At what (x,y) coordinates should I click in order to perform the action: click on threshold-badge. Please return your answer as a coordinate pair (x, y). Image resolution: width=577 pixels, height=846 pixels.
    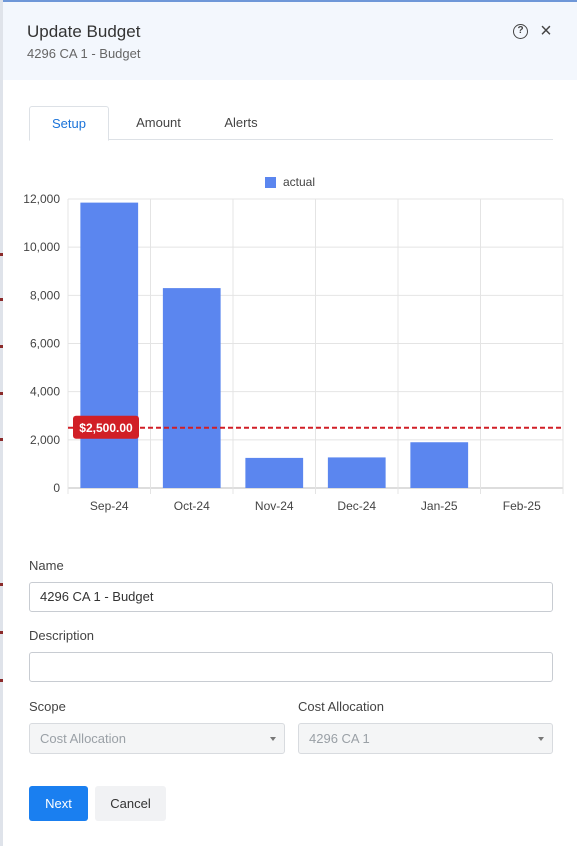
    Looking at the image, I should click on (106, 427).